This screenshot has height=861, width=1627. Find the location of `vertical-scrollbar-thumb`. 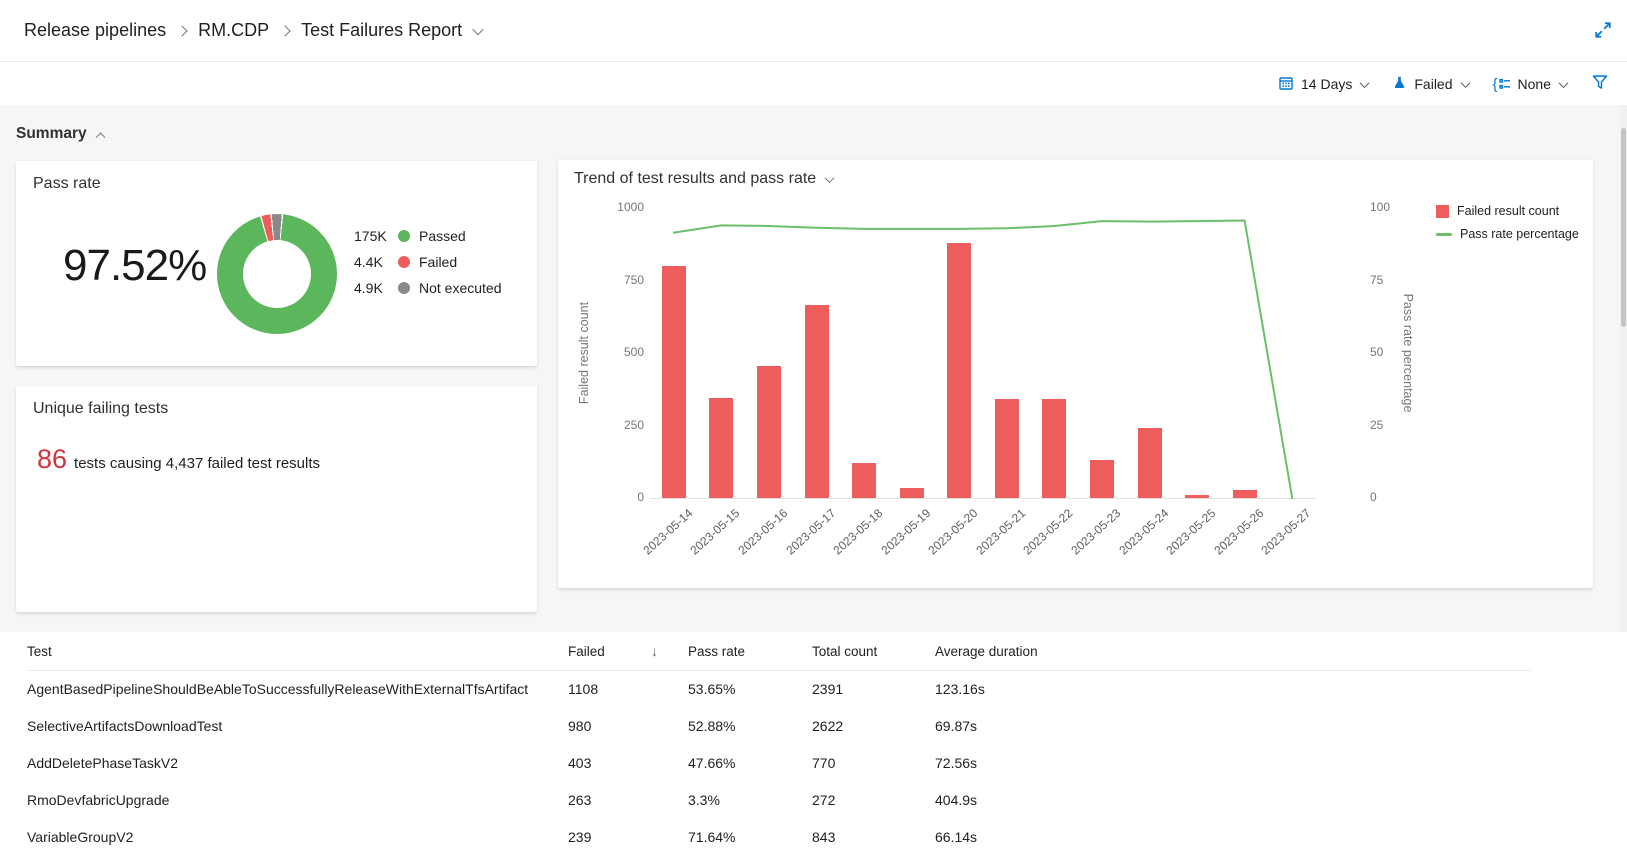

vertical-scrollbar-thumb is located at coordinates (1623, 227).